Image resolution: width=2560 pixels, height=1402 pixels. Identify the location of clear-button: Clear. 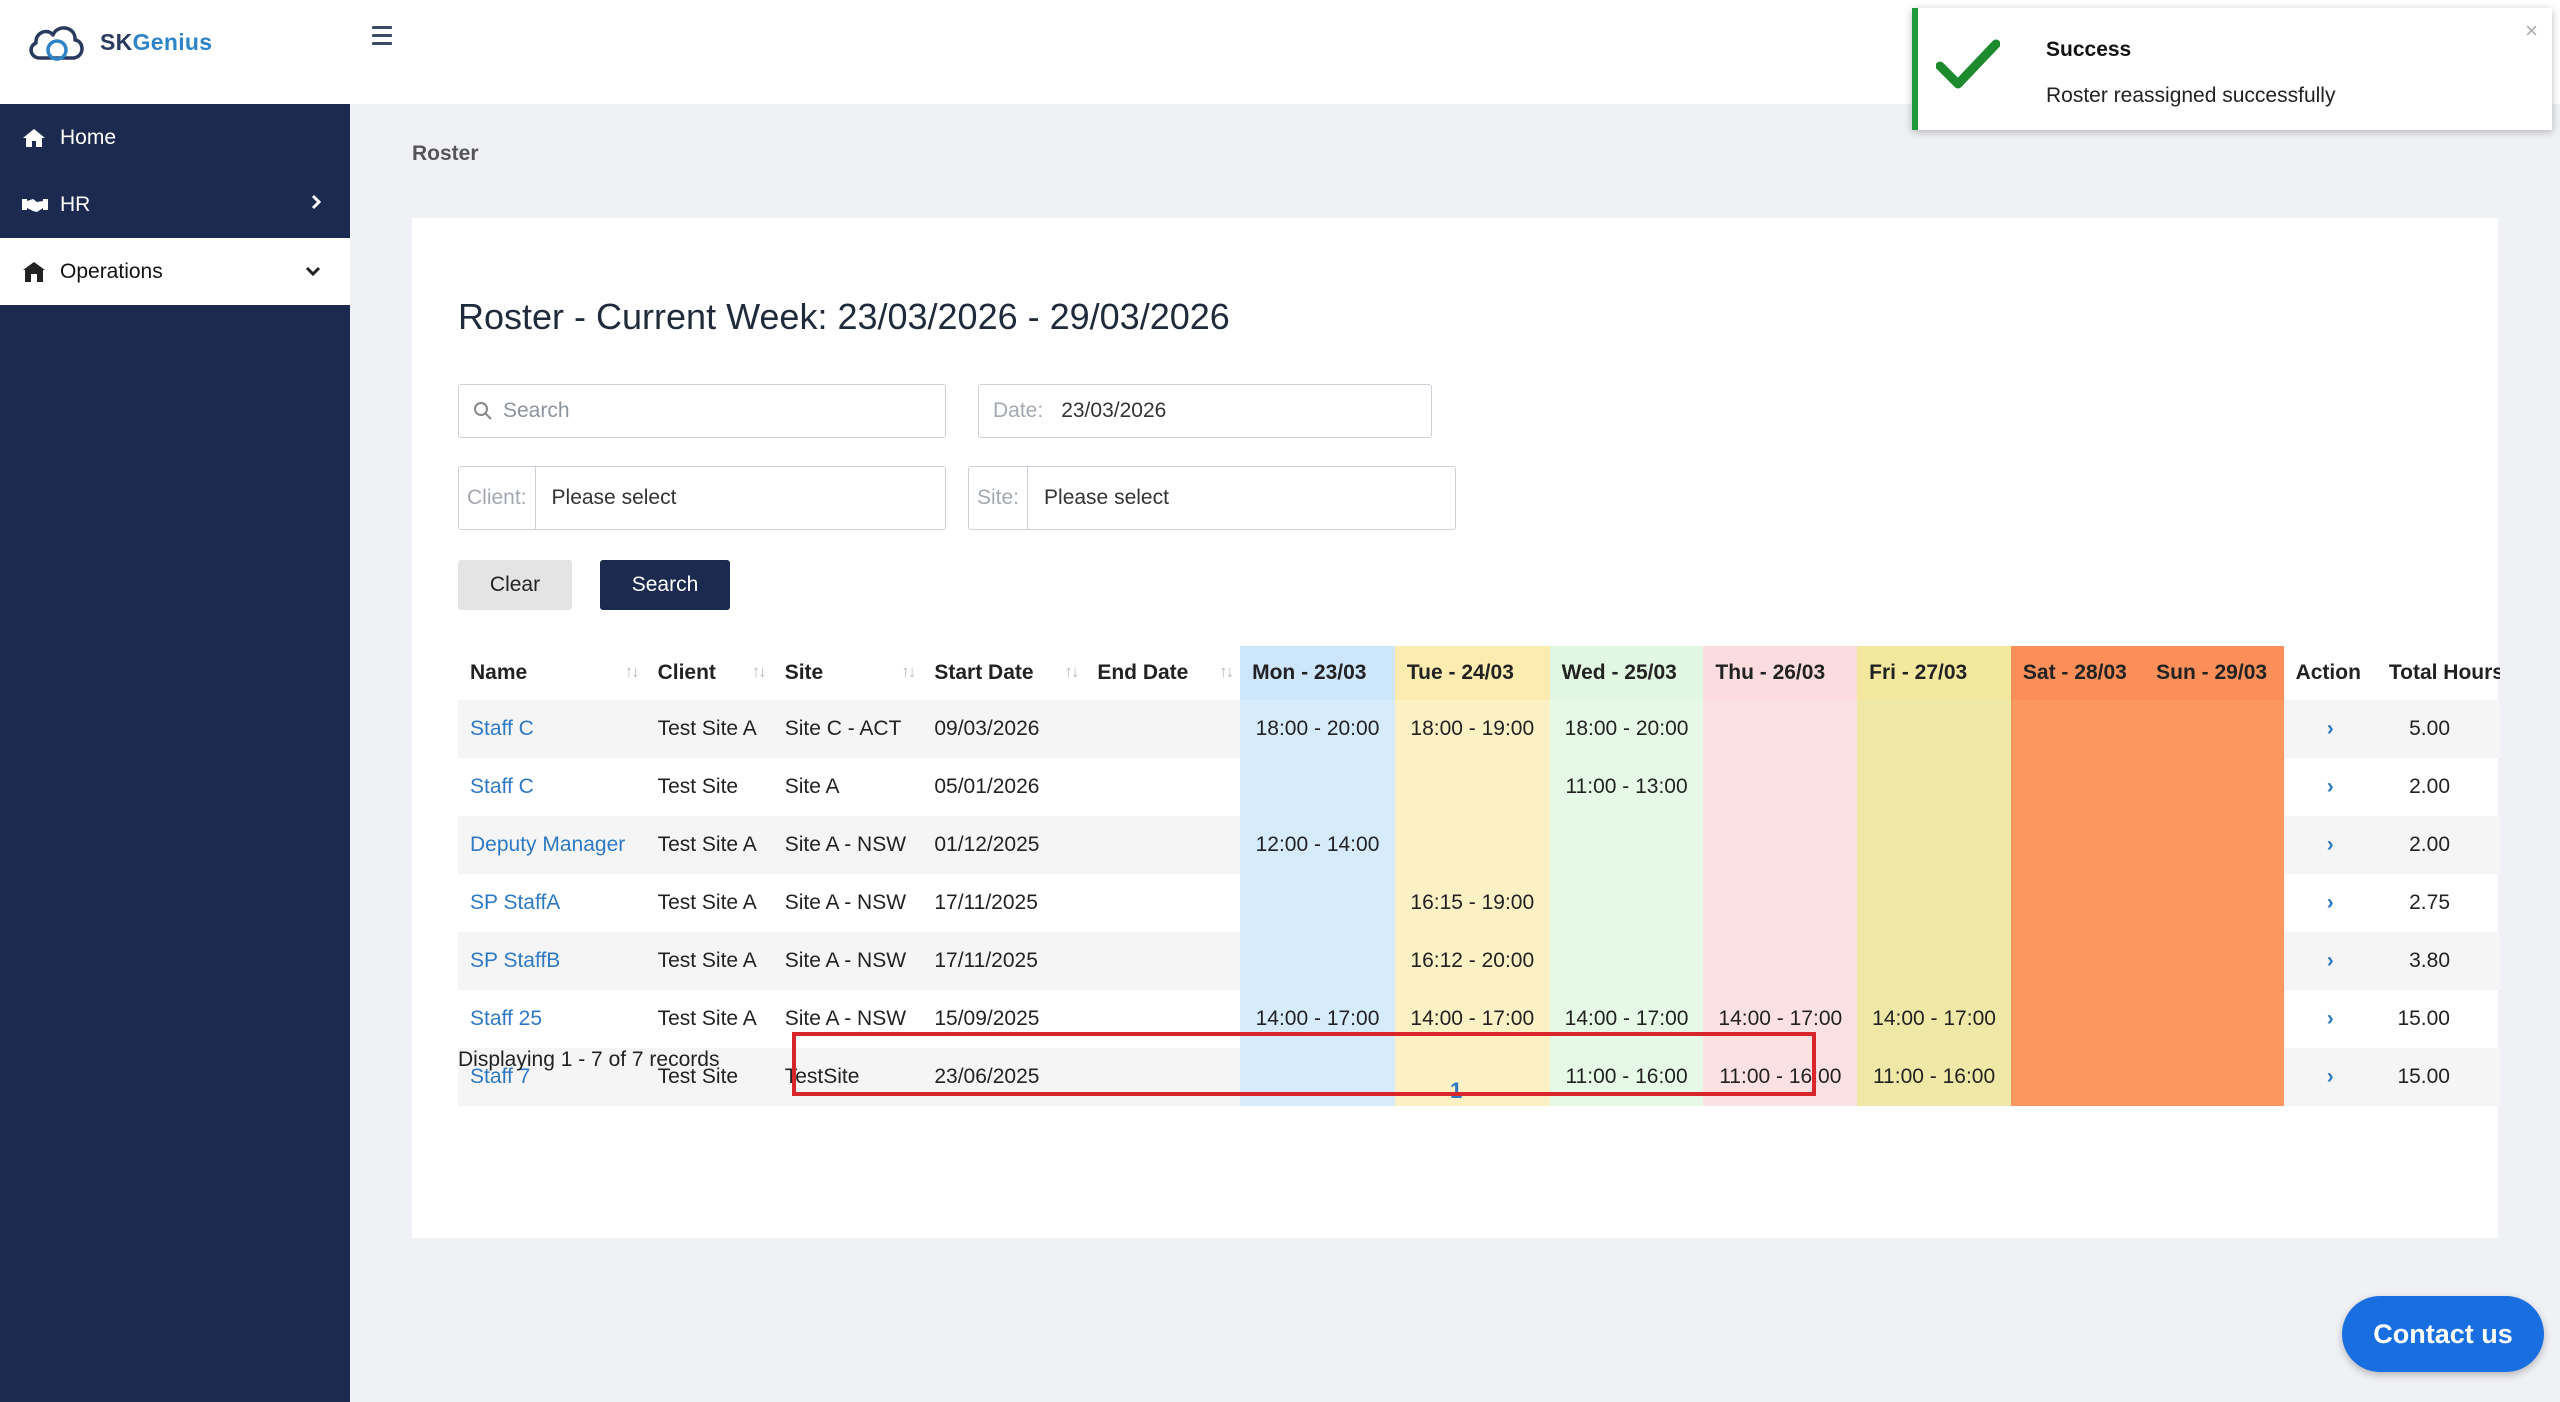
(515, 585).